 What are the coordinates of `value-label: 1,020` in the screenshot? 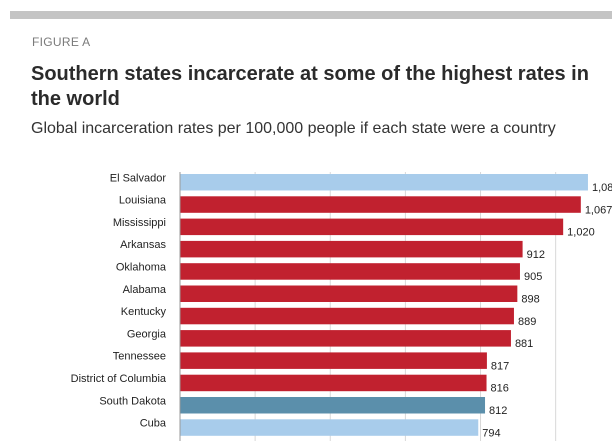 It's located at (581, 233).